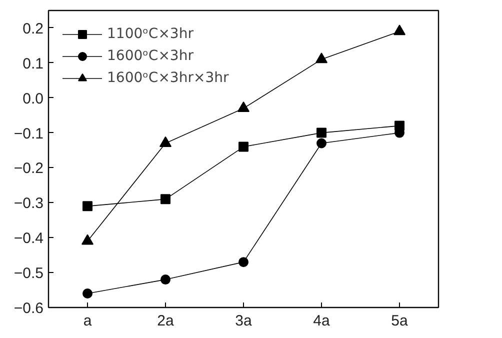 The image size is (502, 338). I want to click on y-tick-label: −0.4, so click(29, 239).